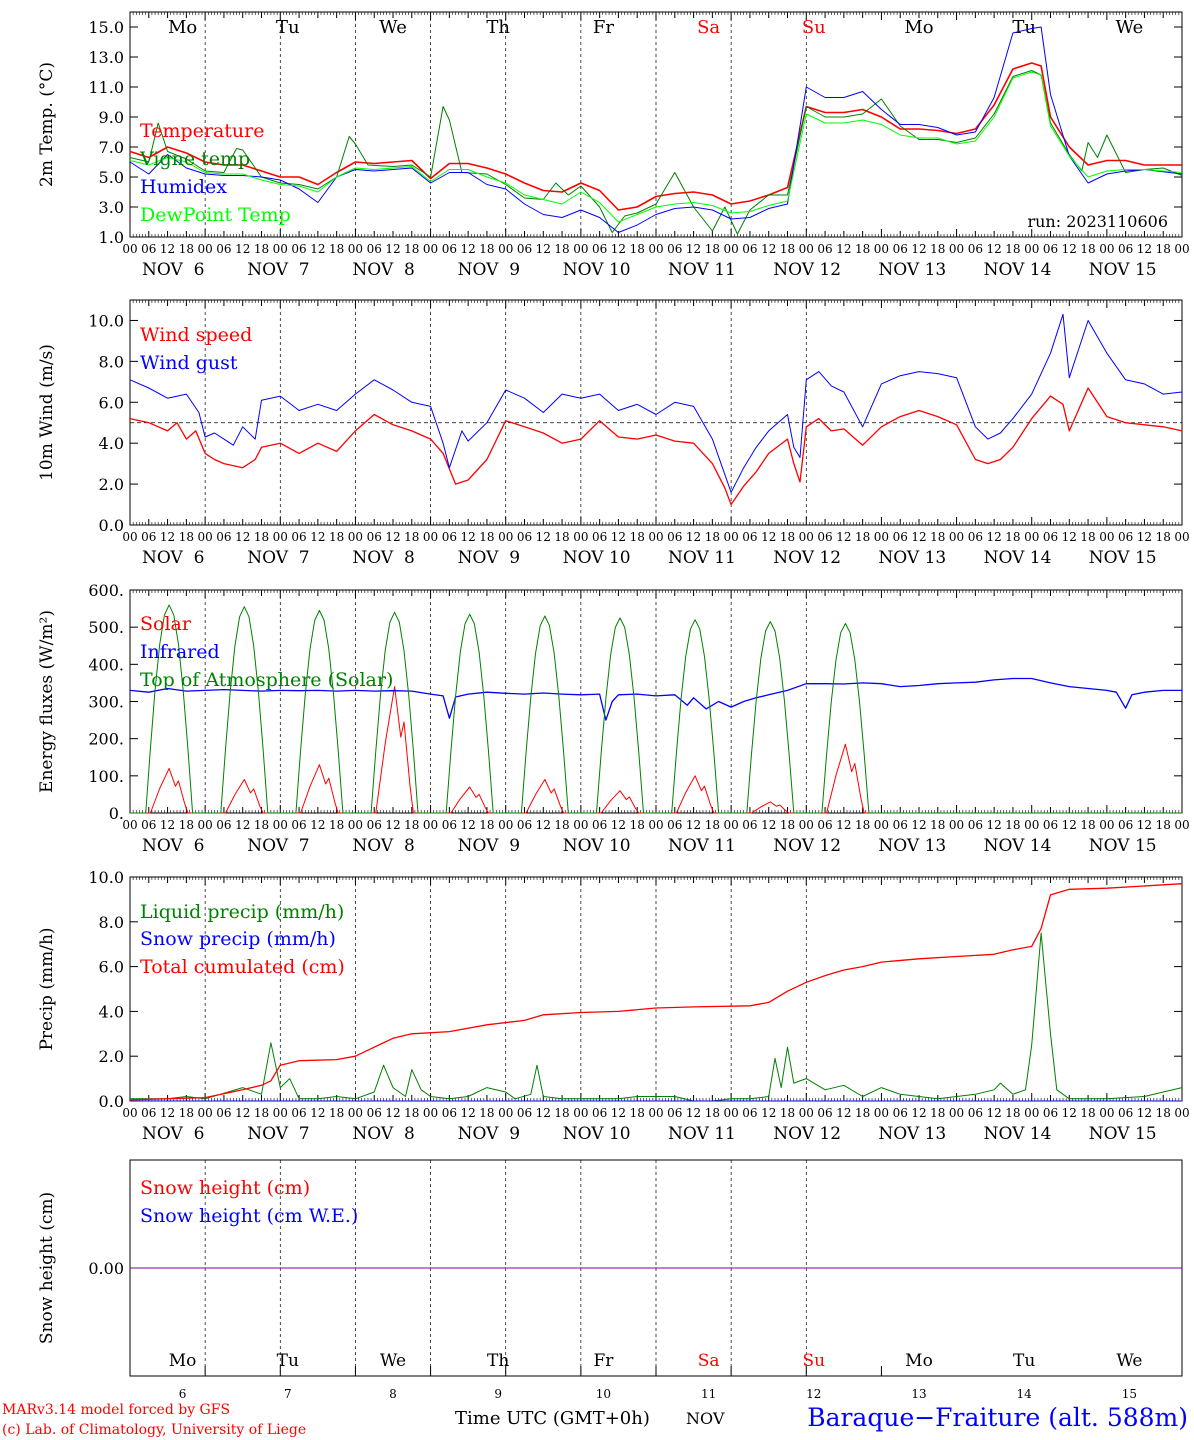 The width and height of the screenshot is (1194, 1440). Describe the element at coordinates (225, 1188) in the screenshot. I see `legend-entry: Snow height (cm)` at that location.